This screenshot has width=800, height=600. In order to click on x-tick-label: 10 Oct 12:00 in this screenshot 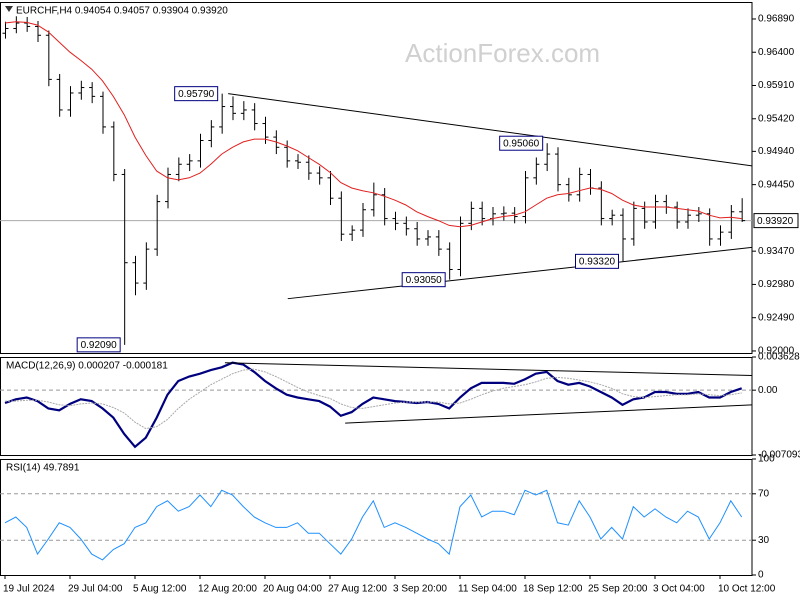, I will do `click(747, 589)`.